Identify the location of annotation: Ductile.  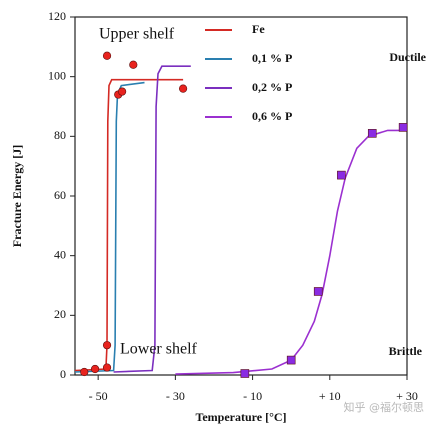
(407, 57).